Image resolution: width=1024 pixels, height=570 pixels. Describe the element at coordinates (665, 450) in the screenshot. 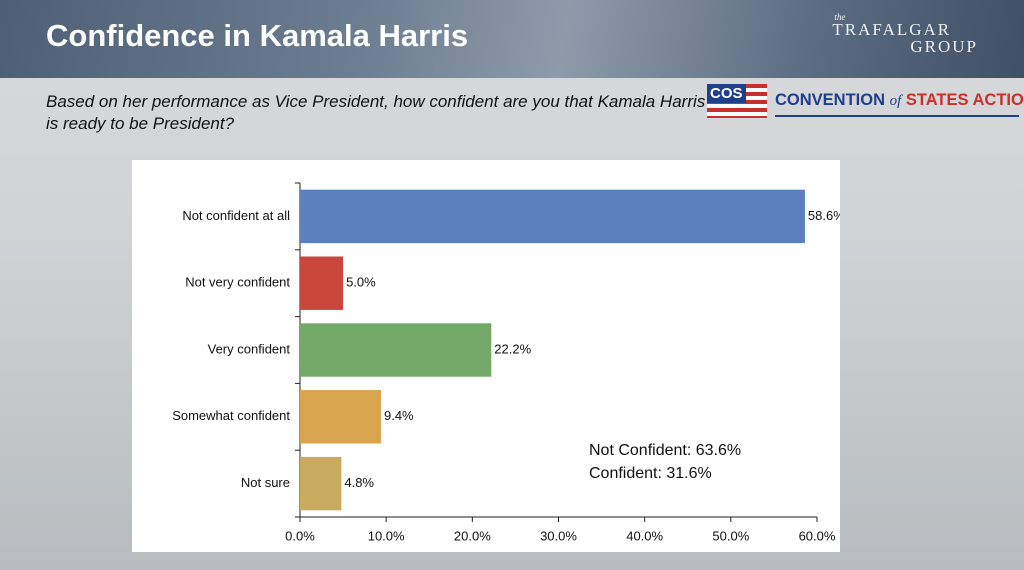

I see `annotation: Not Confident: 63.6%` at that location.